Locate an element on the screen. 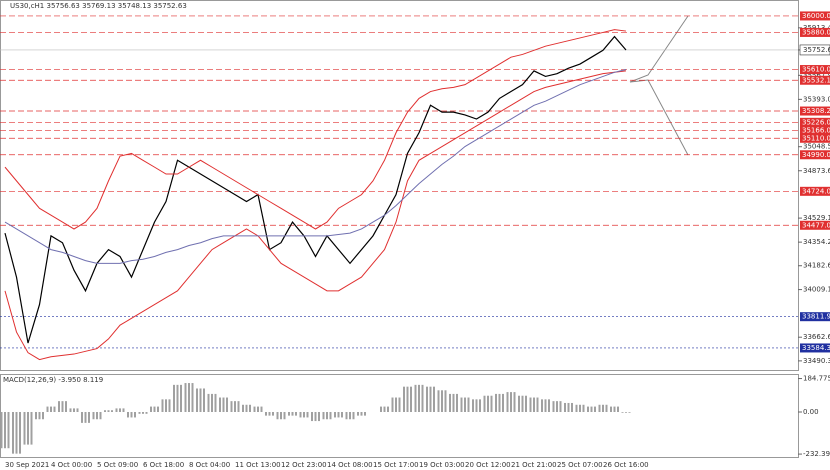  y-tick-label: 34873.65 is located at coordinates (816, 171).